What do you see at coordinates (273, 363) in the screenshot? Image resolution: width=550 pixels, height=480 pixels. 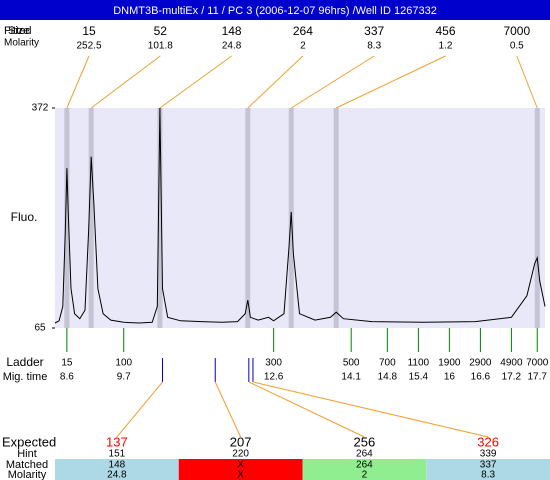 I see `ladder-size: 300` at bounding box center [273, 363].